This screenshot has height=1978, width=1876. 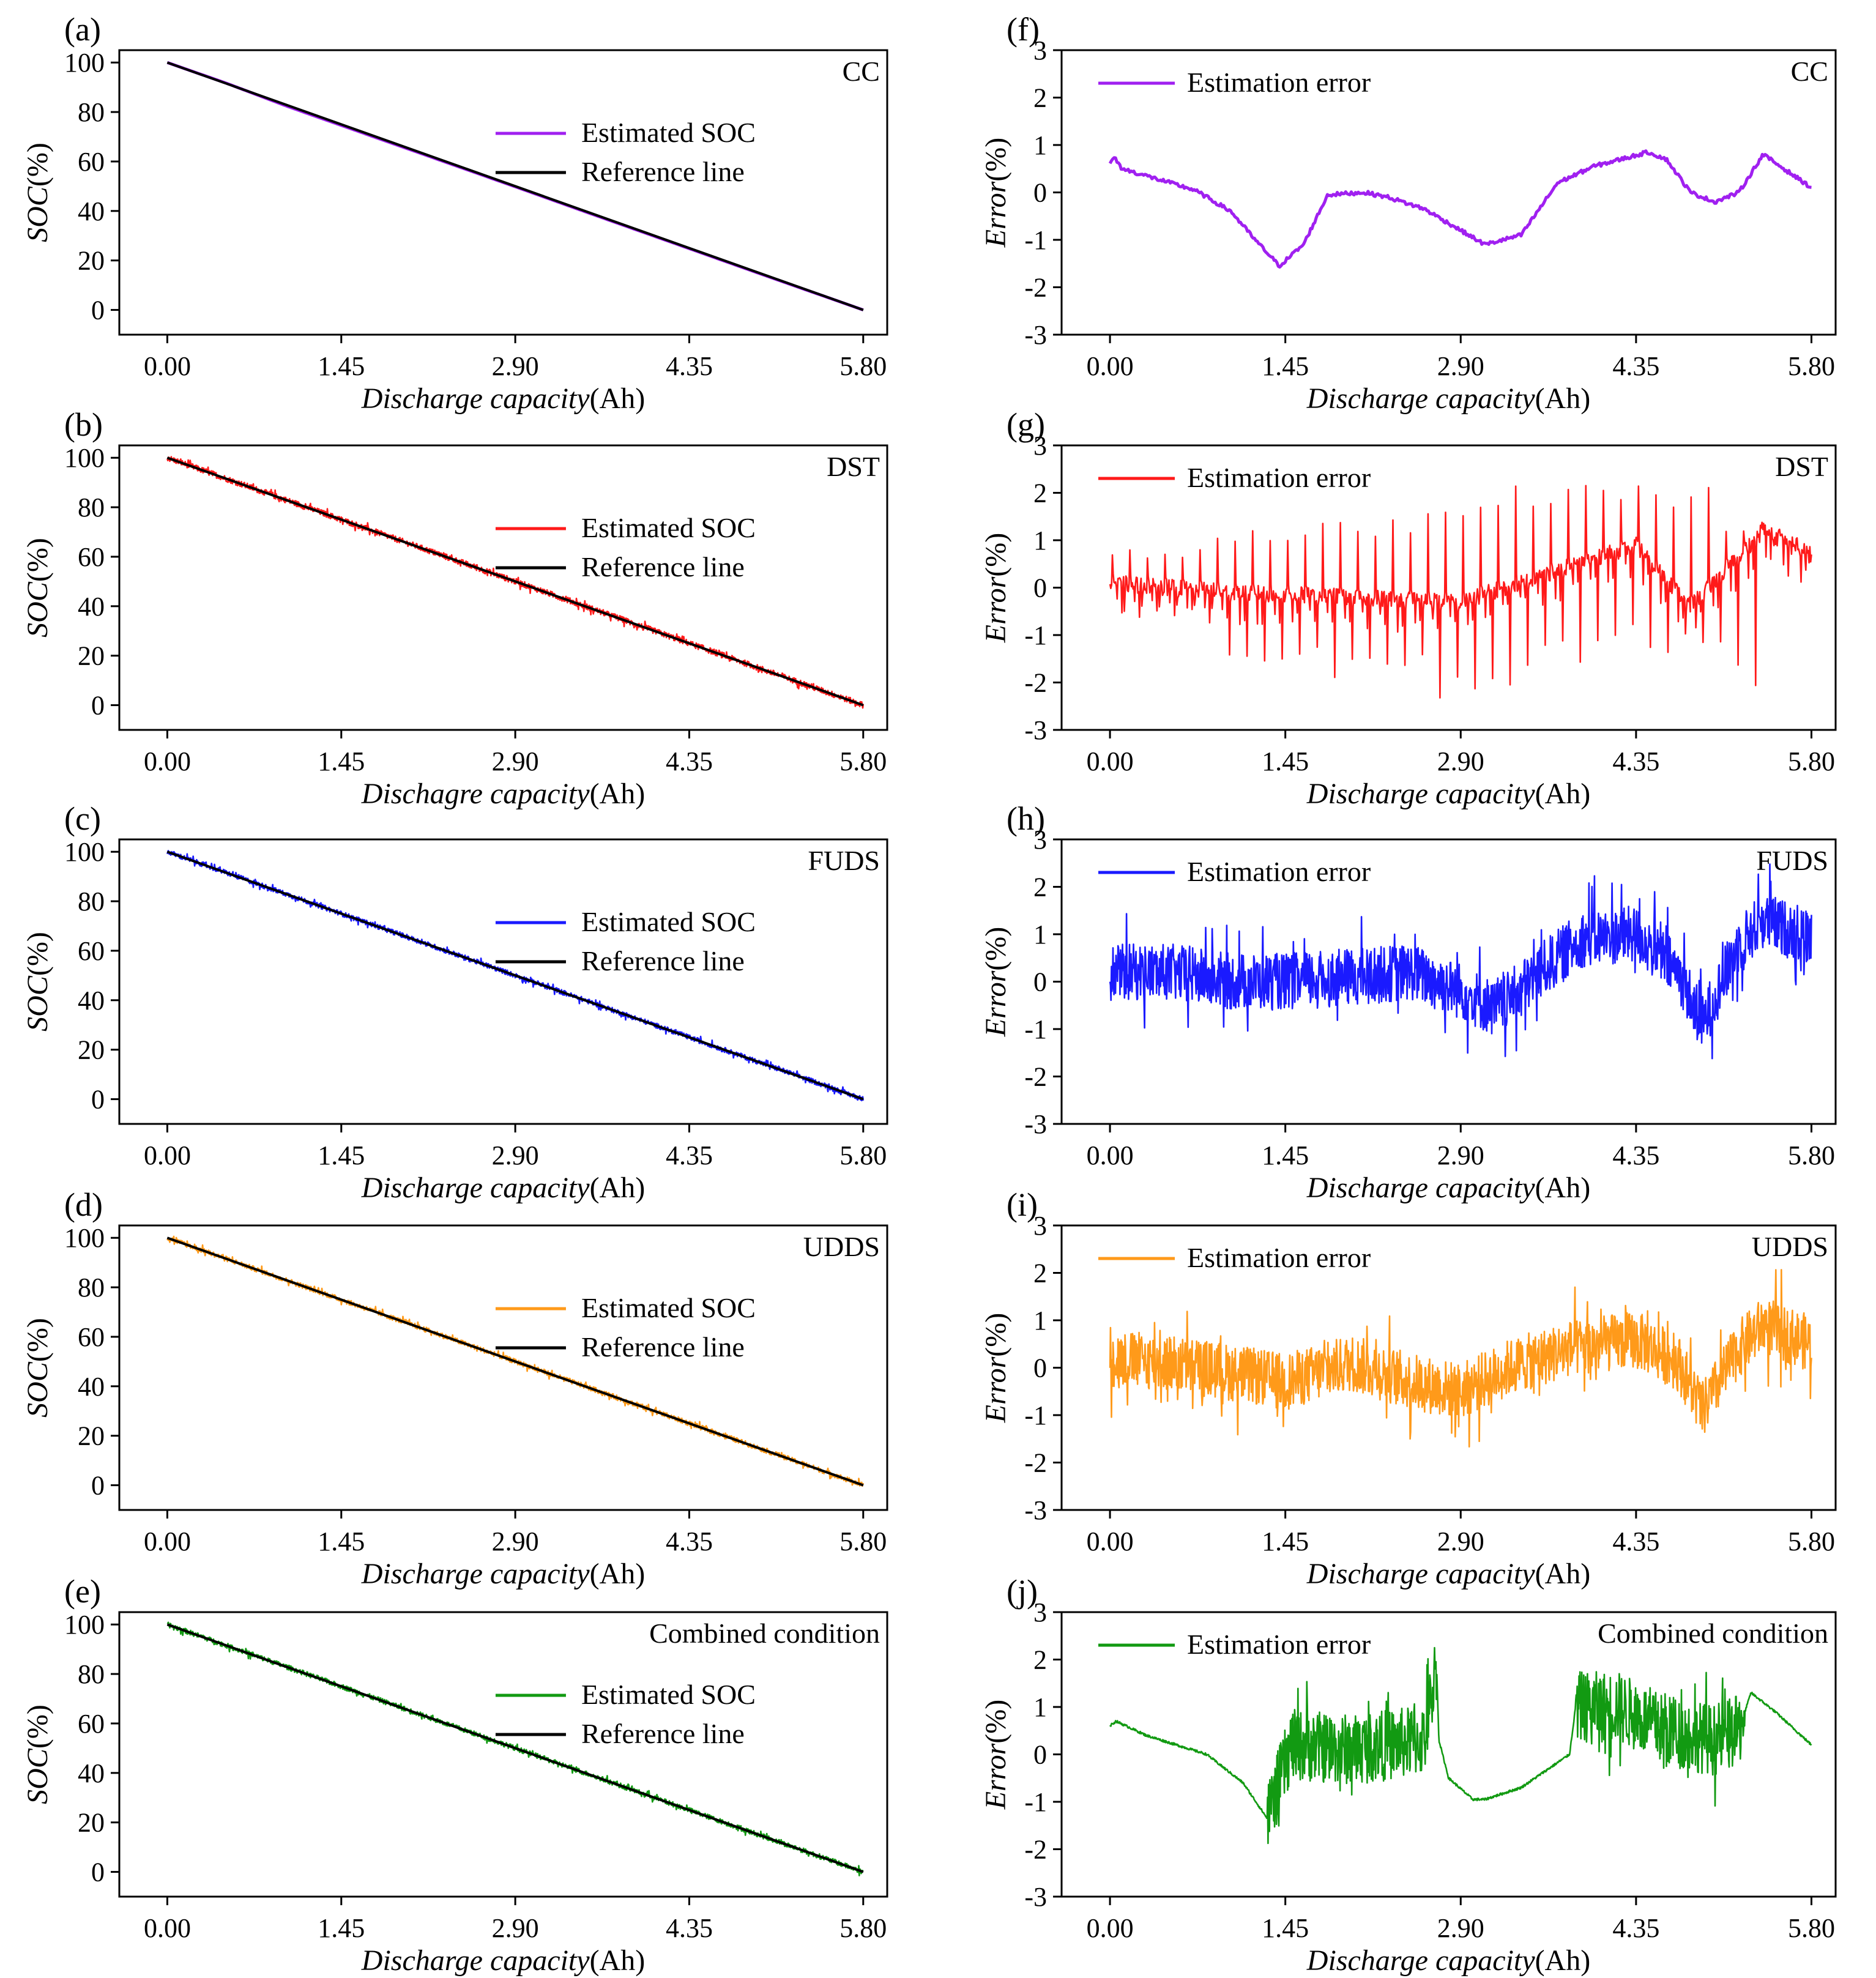 What do you see at coordinates (503, 794) in the screenshot?
I see `x-axis-title: Dischagre capacity(Ah)` at bounding box center [503, 794].